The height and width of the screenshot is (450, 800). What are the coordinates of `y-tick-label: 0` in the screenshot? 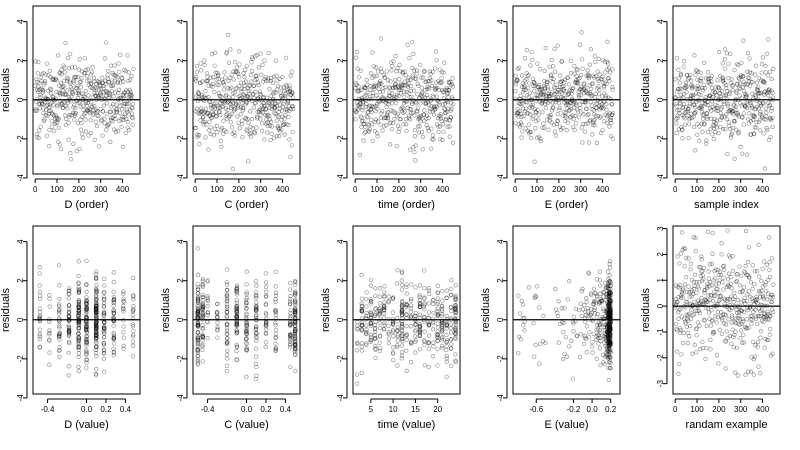 It's located at (500, 99).